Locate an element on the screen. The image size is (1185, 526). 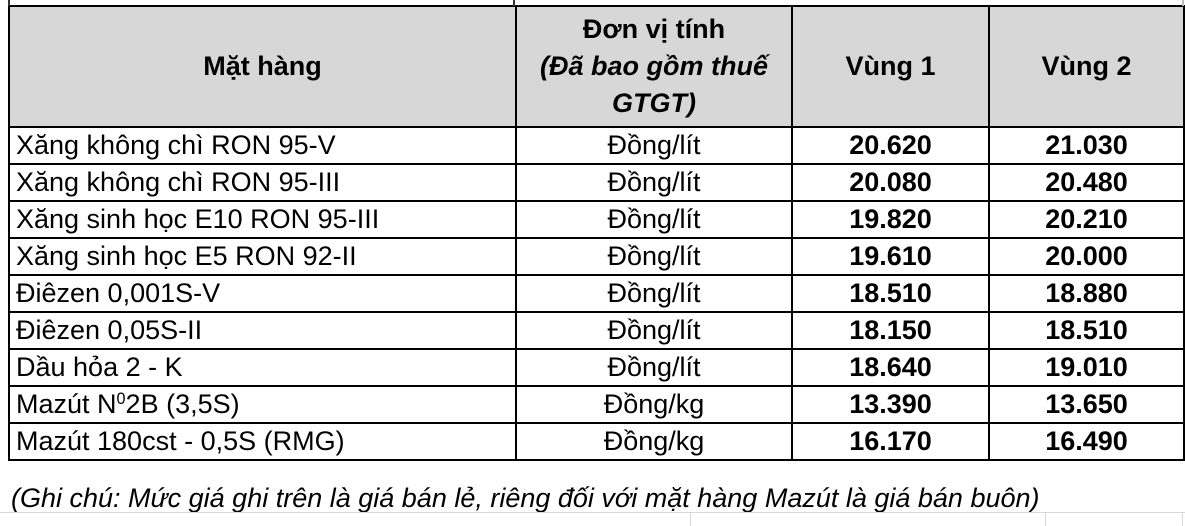
col-header-unit: Đơn vị tính (Đã bao gồm thuế GTGT) is located at coordinates (654, 66).